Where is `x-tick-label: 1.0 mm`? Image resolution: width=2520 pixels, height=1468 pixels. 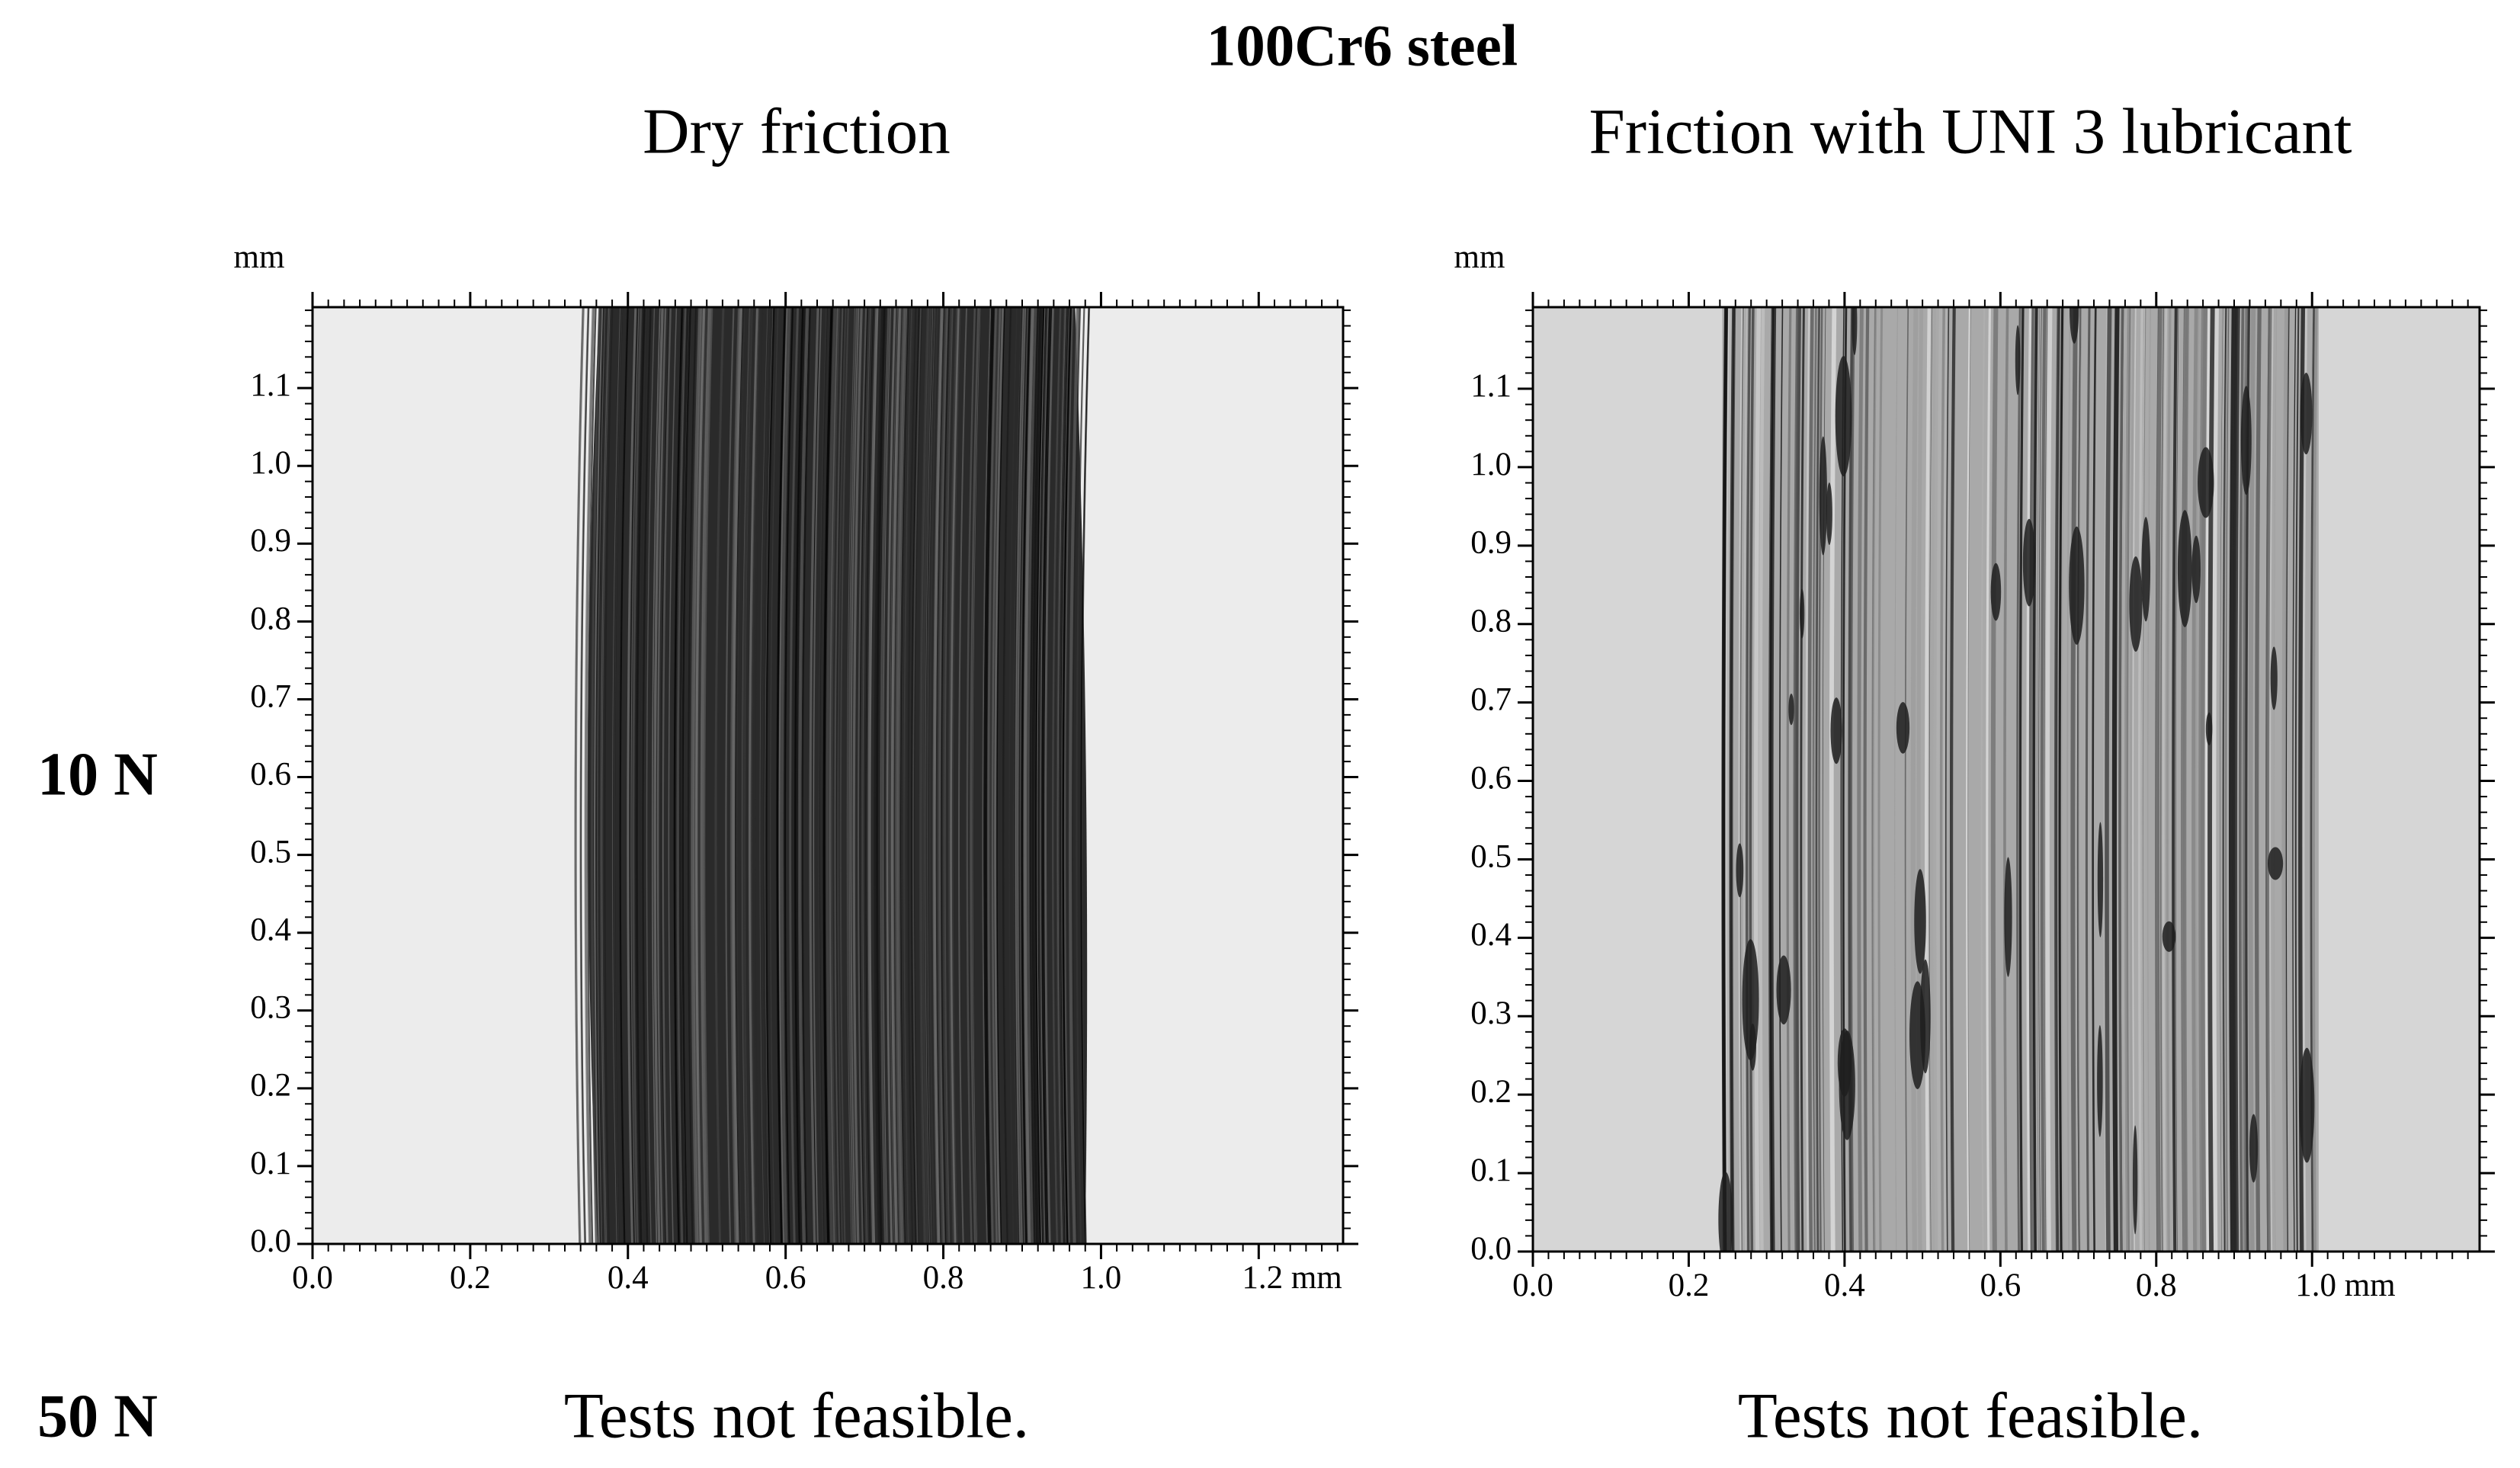
x-tick-label: 1.0 mm is located at coordinates (2345, 1285).